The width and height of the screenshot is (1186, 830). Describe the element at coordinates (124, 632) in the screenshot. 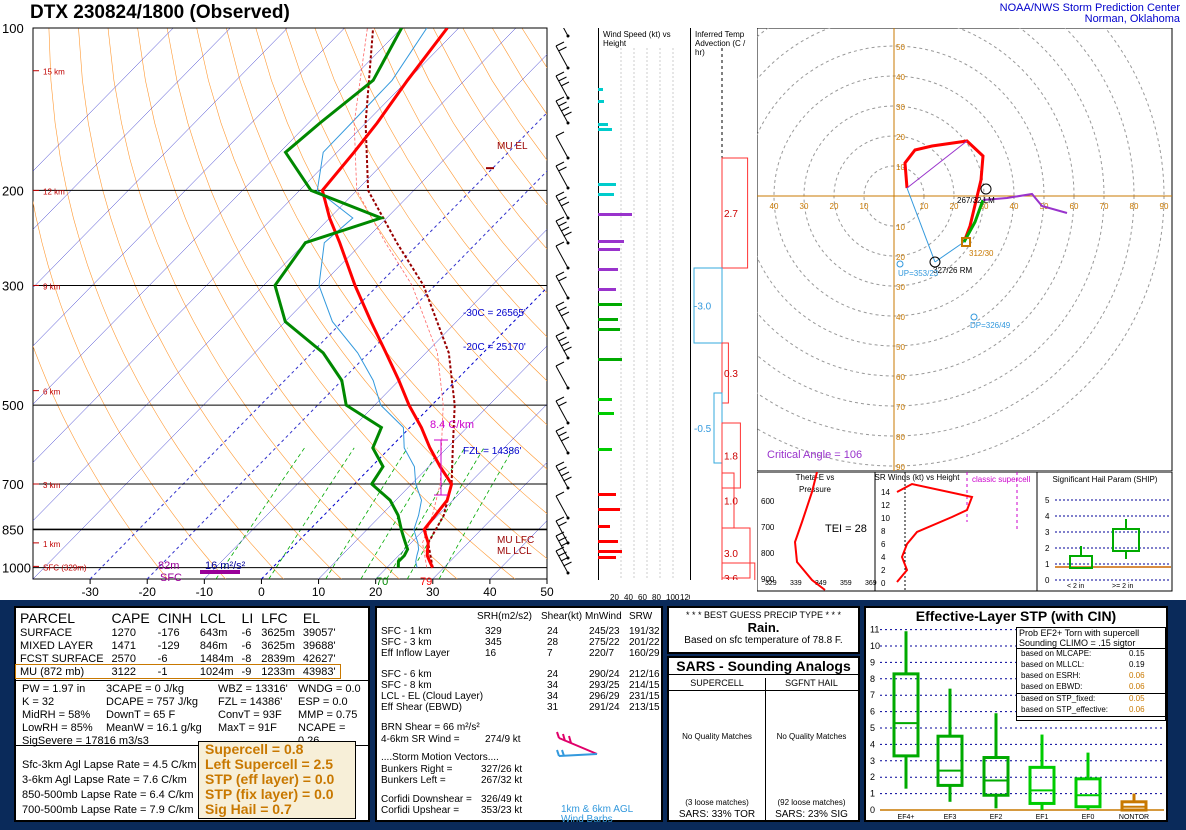

I see `parcel-cell: 1270` at that location.